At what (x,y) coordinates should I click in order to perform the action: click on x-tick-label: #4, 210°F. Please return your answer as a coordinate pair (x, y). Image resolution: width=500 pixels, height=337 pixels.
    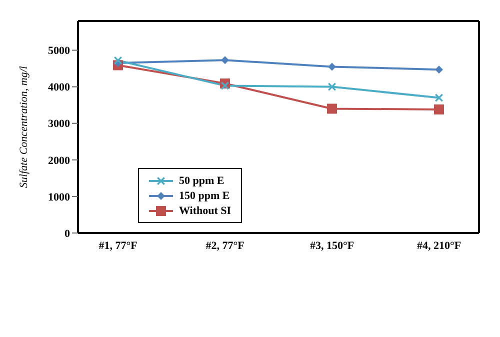
    Looking at the image, I should click on (439, 246).